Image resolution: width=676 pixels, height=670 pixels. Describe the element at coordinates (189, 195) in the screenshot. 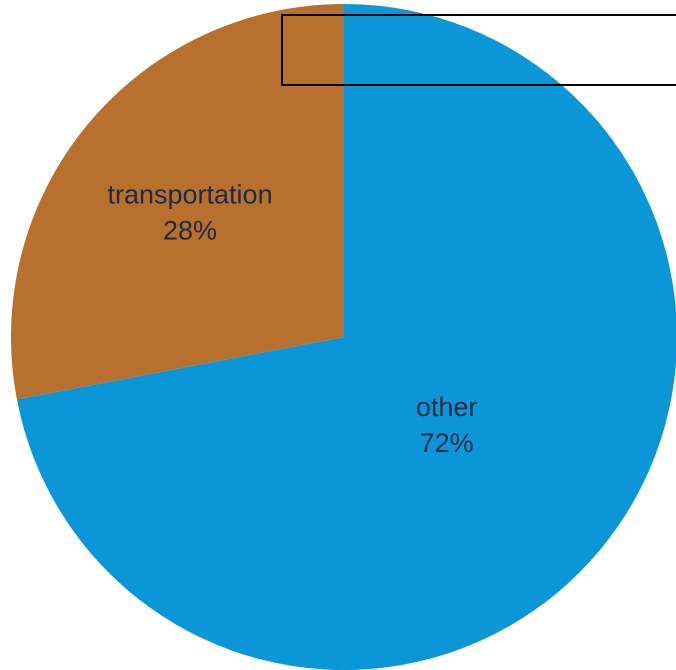

I see `slice-label-transportation: transportation` at that location.